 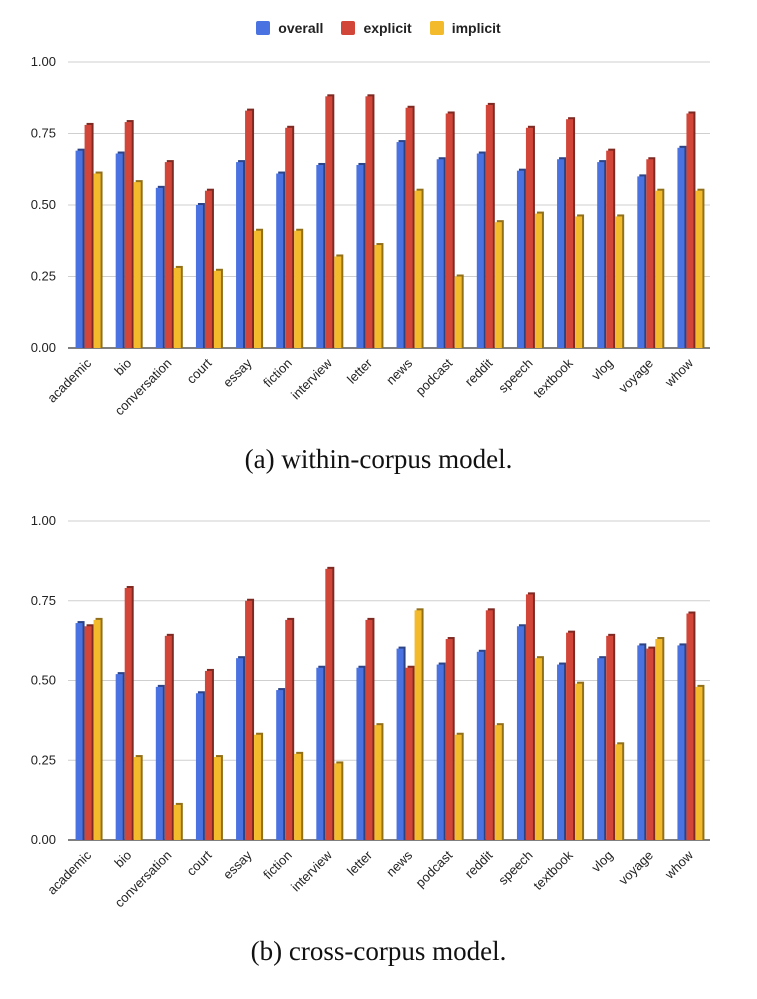 What do you see at coordinates (249, 229) in the screenshot?
I see `bar-explicit-essay` at bounding box center [249, 229].